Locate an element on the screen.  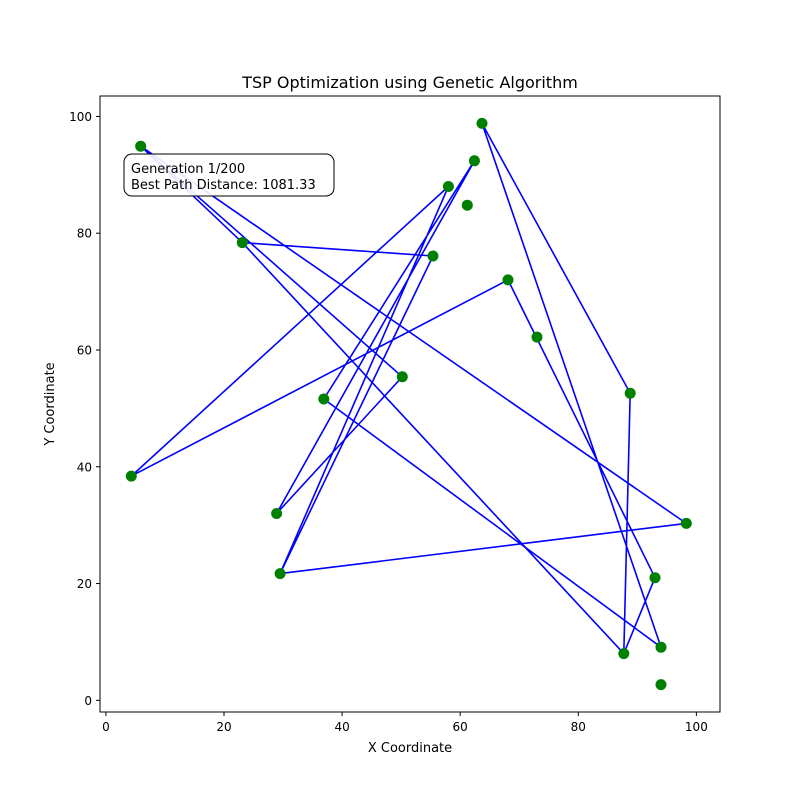
annotation-background is located at coordinates (229, 175).